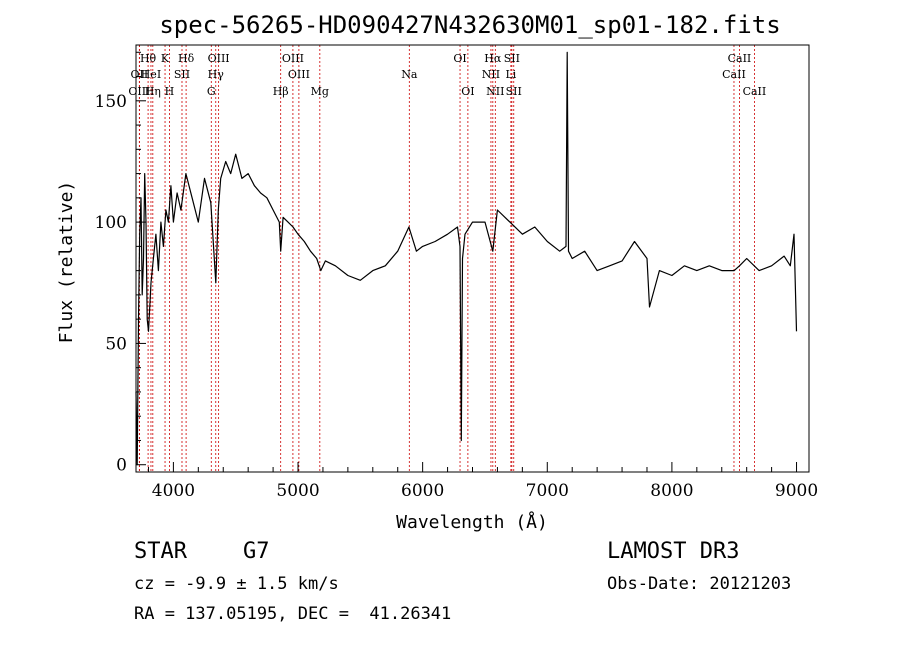 The image size is (900, 649). I want to click on y-axis: 0 50 100 150, so click(120, 263).